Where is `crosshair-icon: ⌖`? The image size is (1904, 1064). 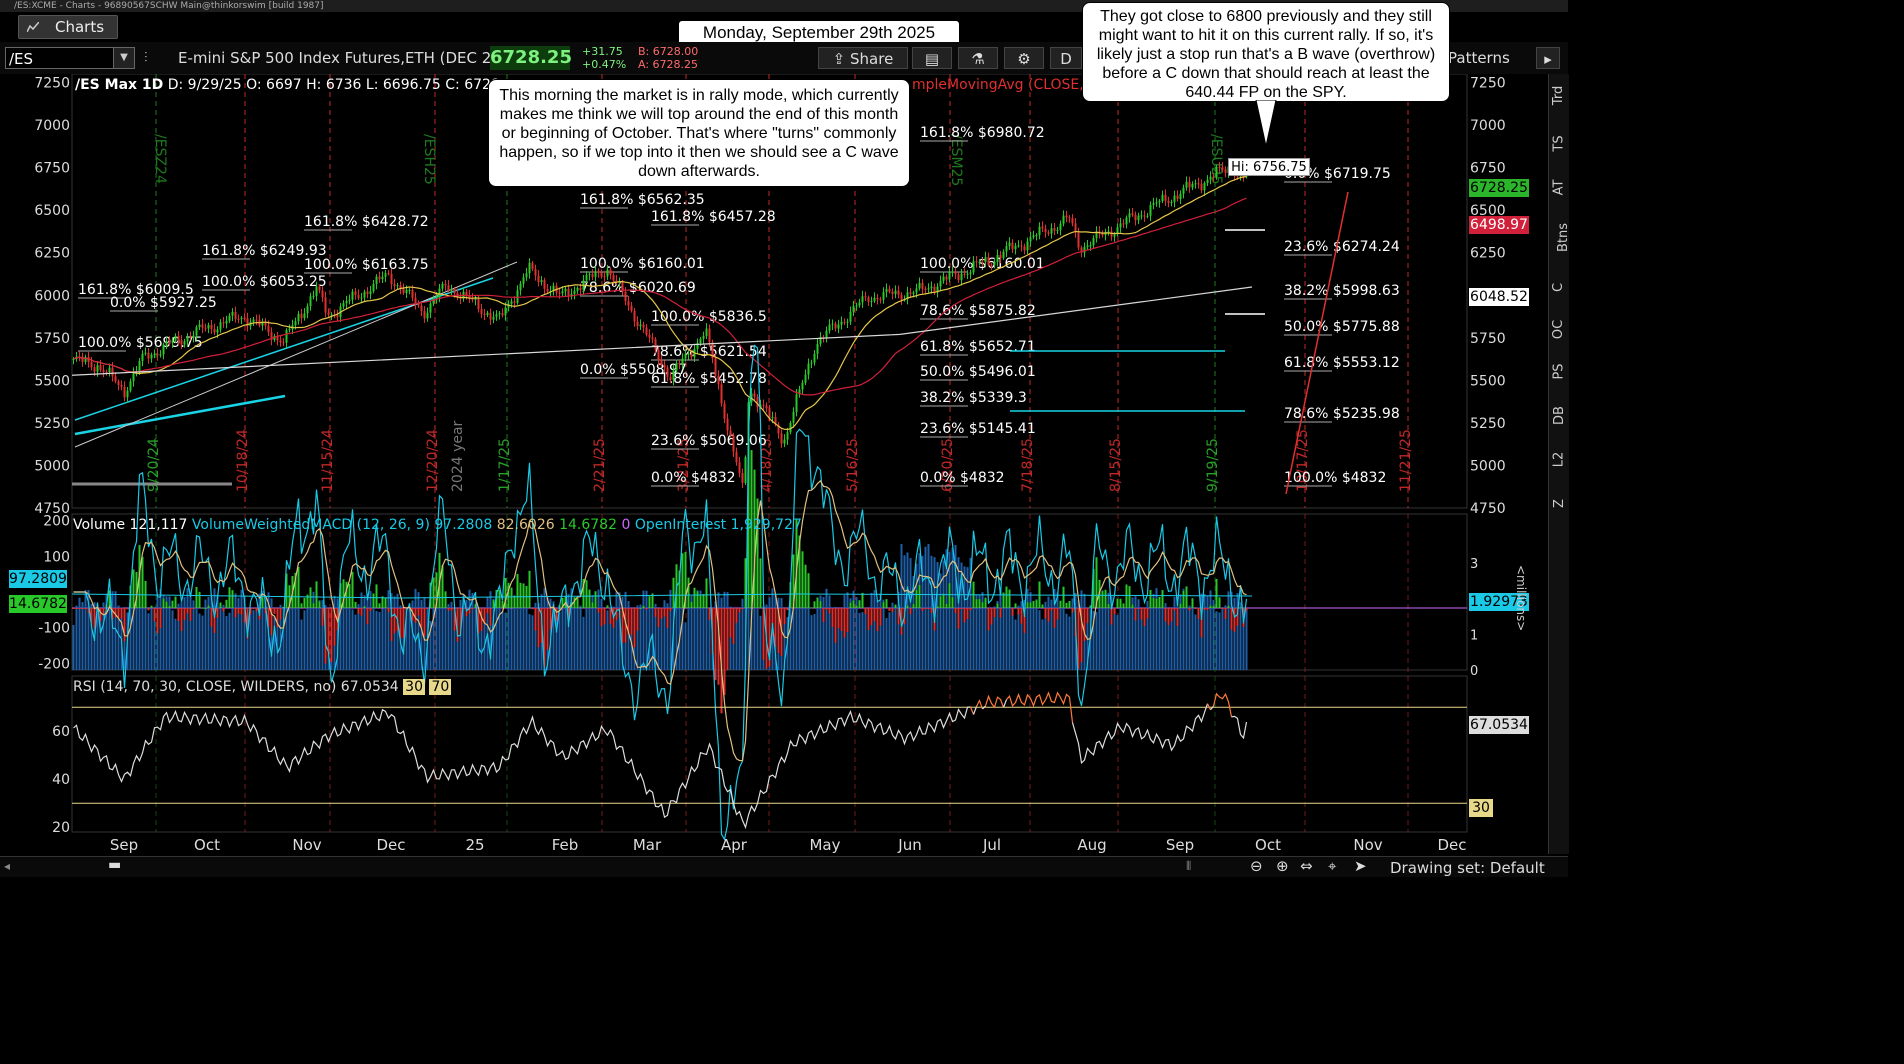
crosshair-icon: ⌖ is located at coordinates (1332, 866).